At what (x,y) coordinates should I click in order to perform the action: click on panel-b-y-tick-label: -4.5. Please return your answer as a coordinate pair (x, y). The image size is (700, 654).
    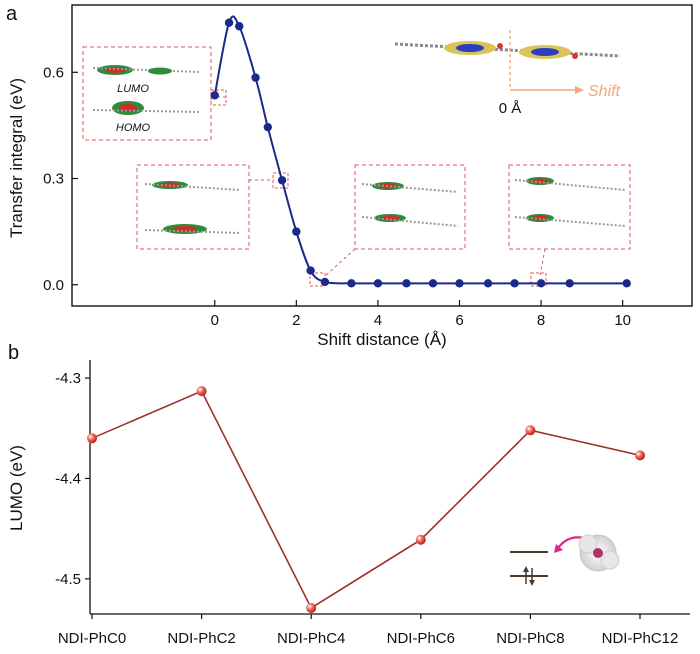
    Looking at the image, I should click on (68, 579).